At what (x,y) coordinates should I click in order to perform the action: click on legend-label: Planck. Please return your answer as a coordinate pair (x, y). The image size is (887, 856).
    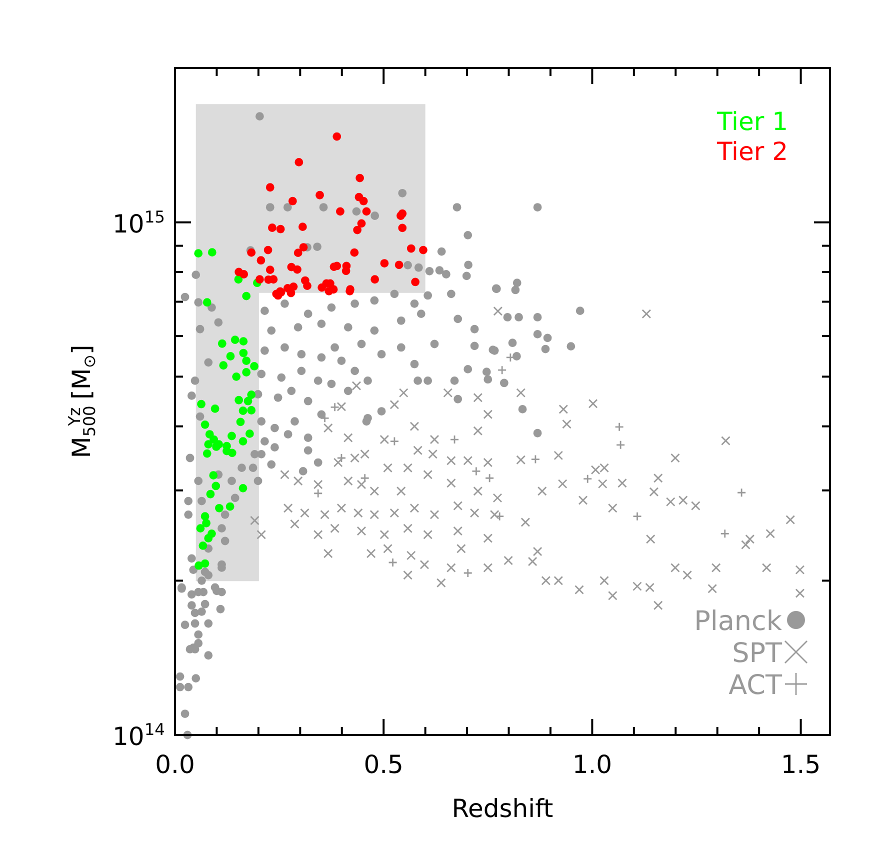
    Looking at the image, I should click on (738, 621).